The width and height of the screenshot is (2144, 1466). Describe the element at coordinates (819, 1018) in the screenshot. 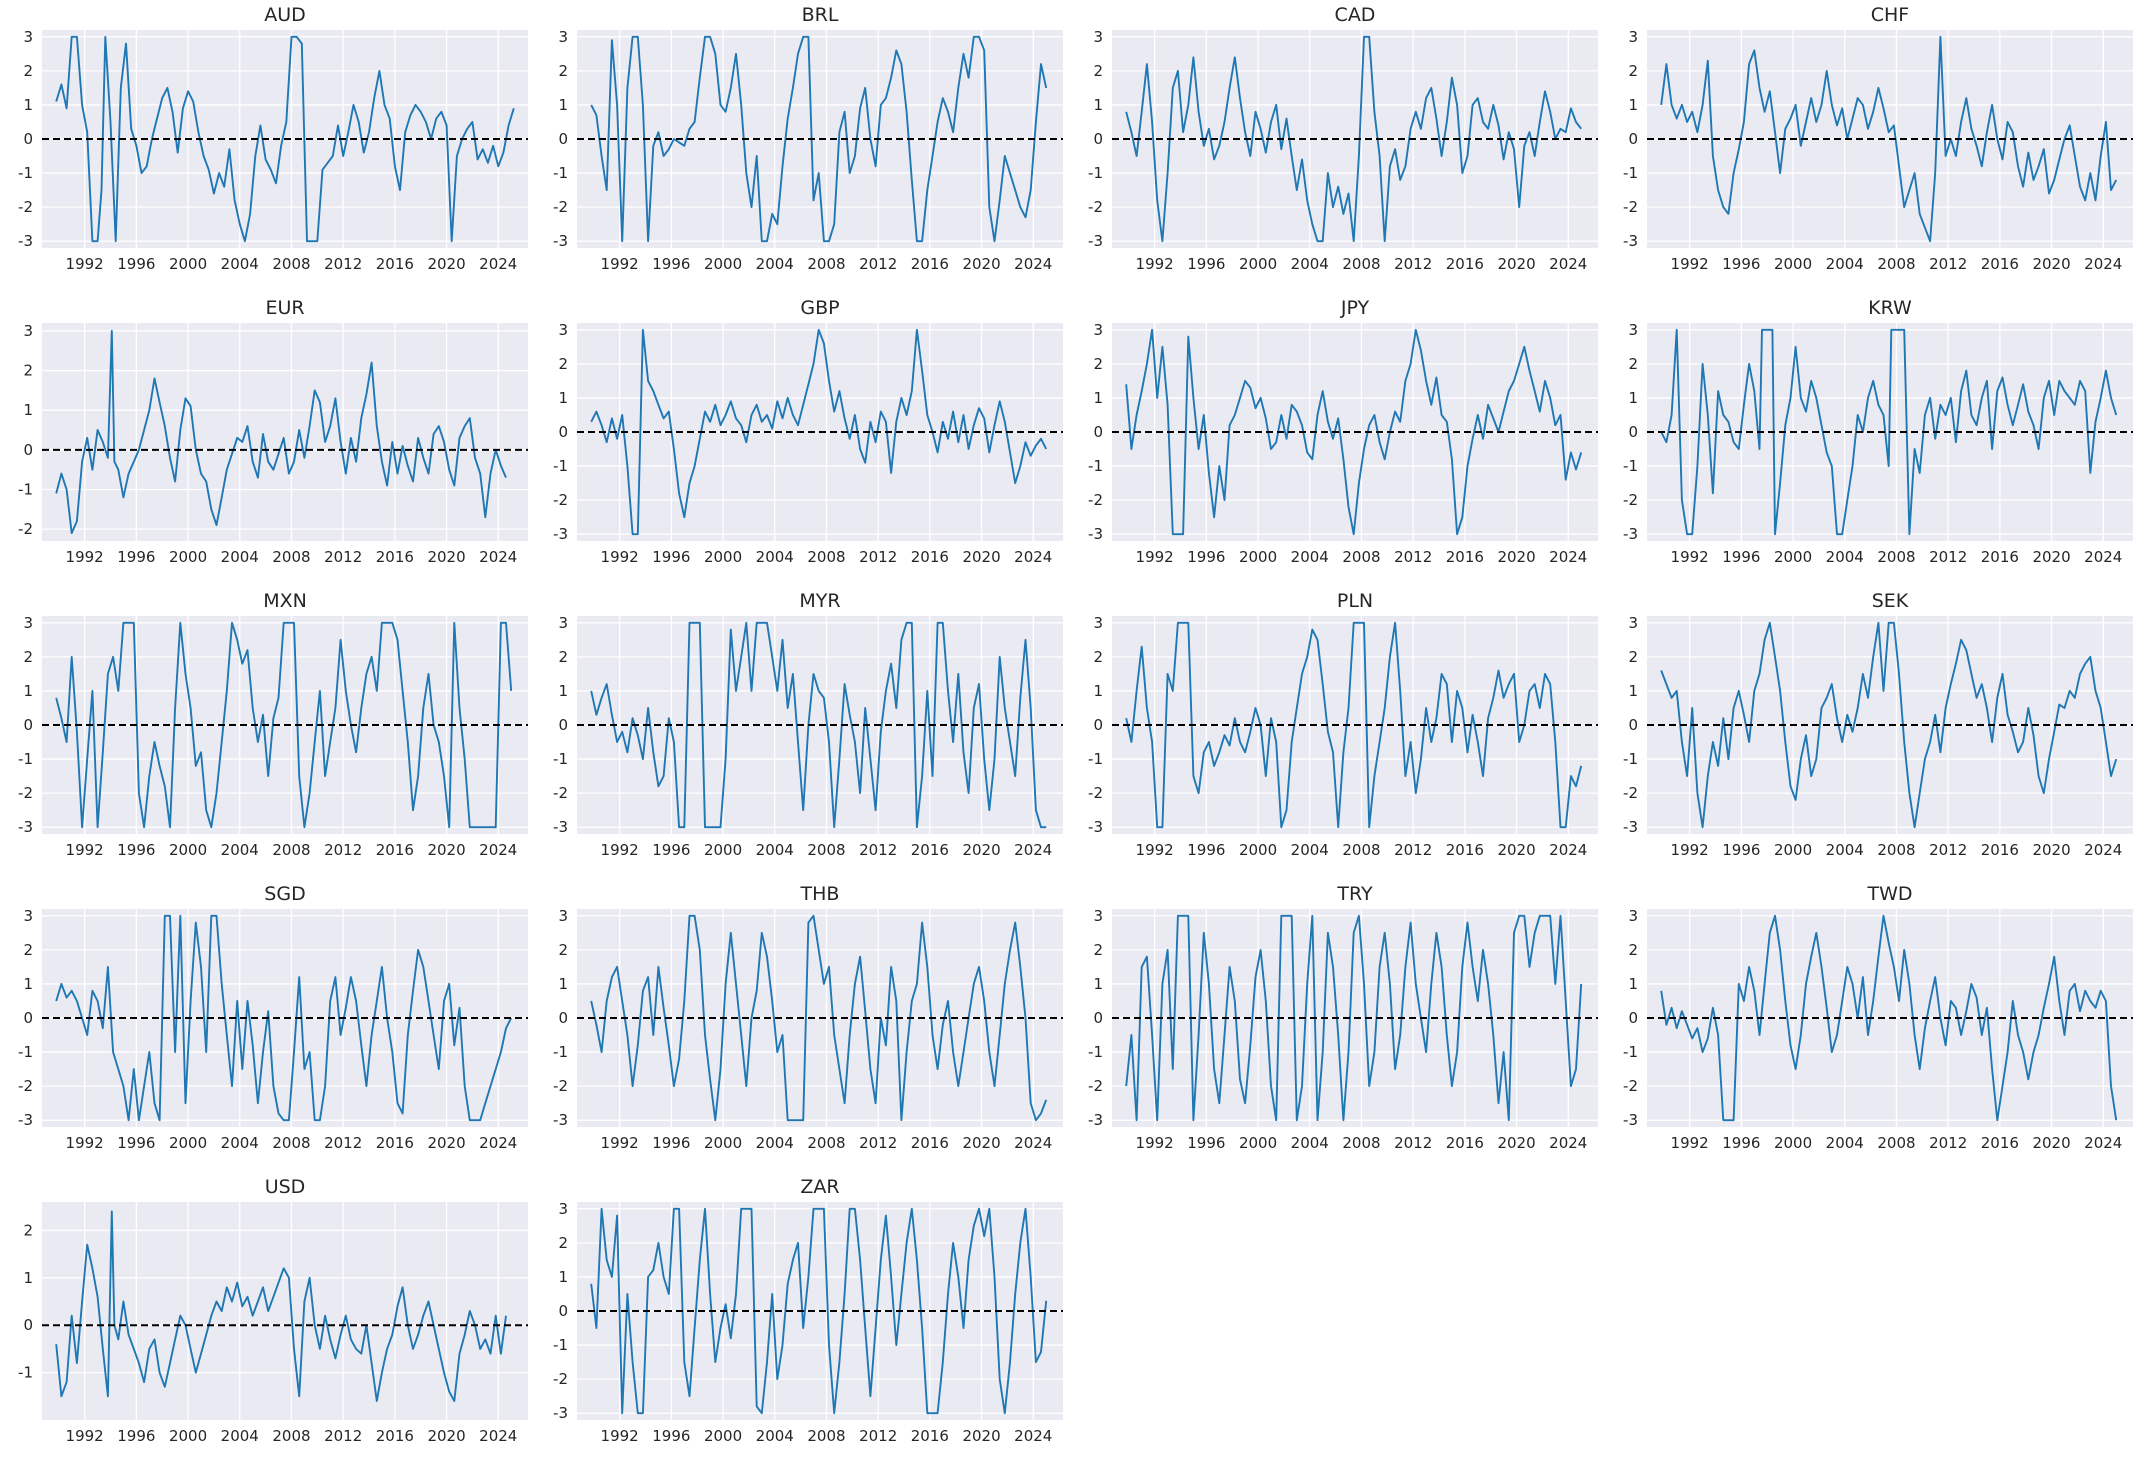

I see `series-line-thb` at that location.